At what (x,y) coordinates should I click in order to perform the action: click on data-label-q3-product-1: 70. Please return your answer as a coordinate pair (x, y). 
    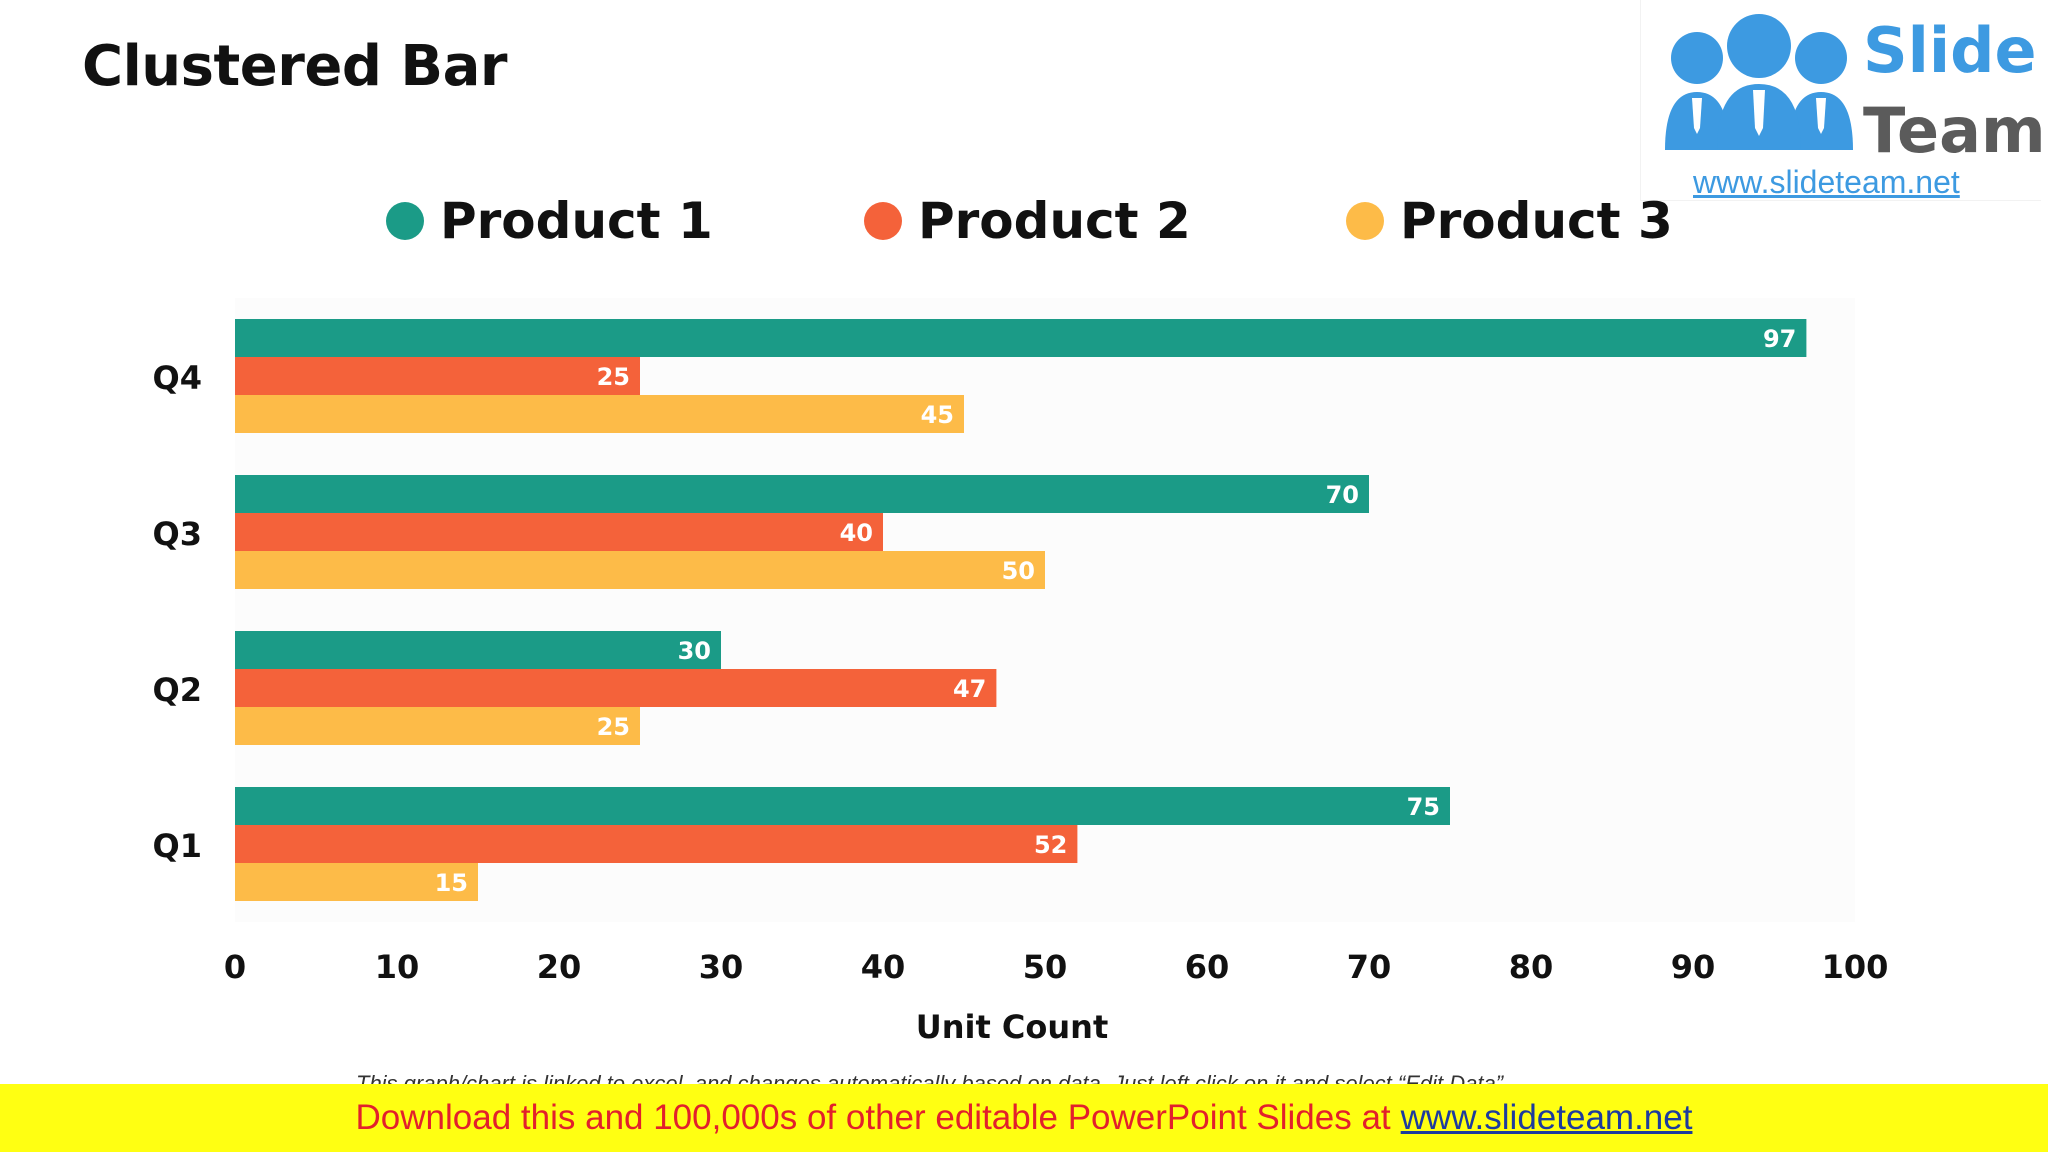
    Looking at the image, I should click on (1342, 495).